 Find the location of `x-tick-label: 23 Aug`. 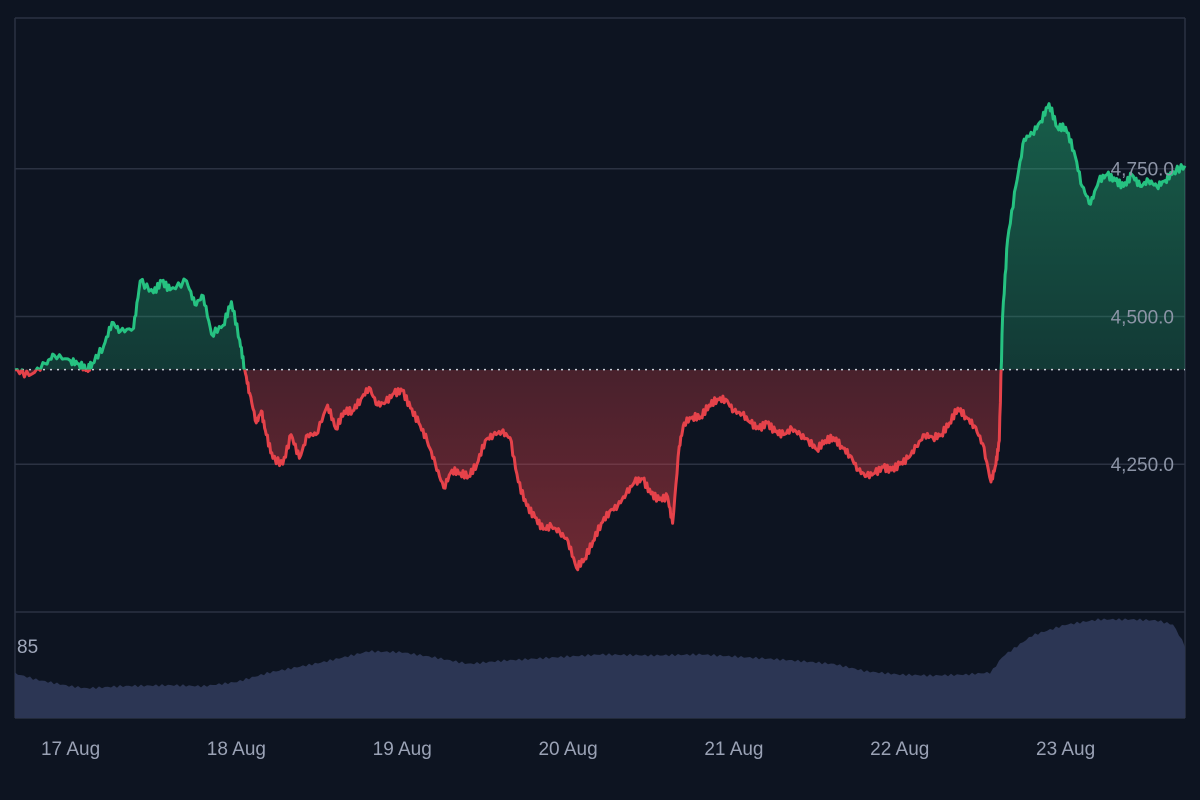

x-tick-label: 23 Aug is located at coordinates (1065, 749).